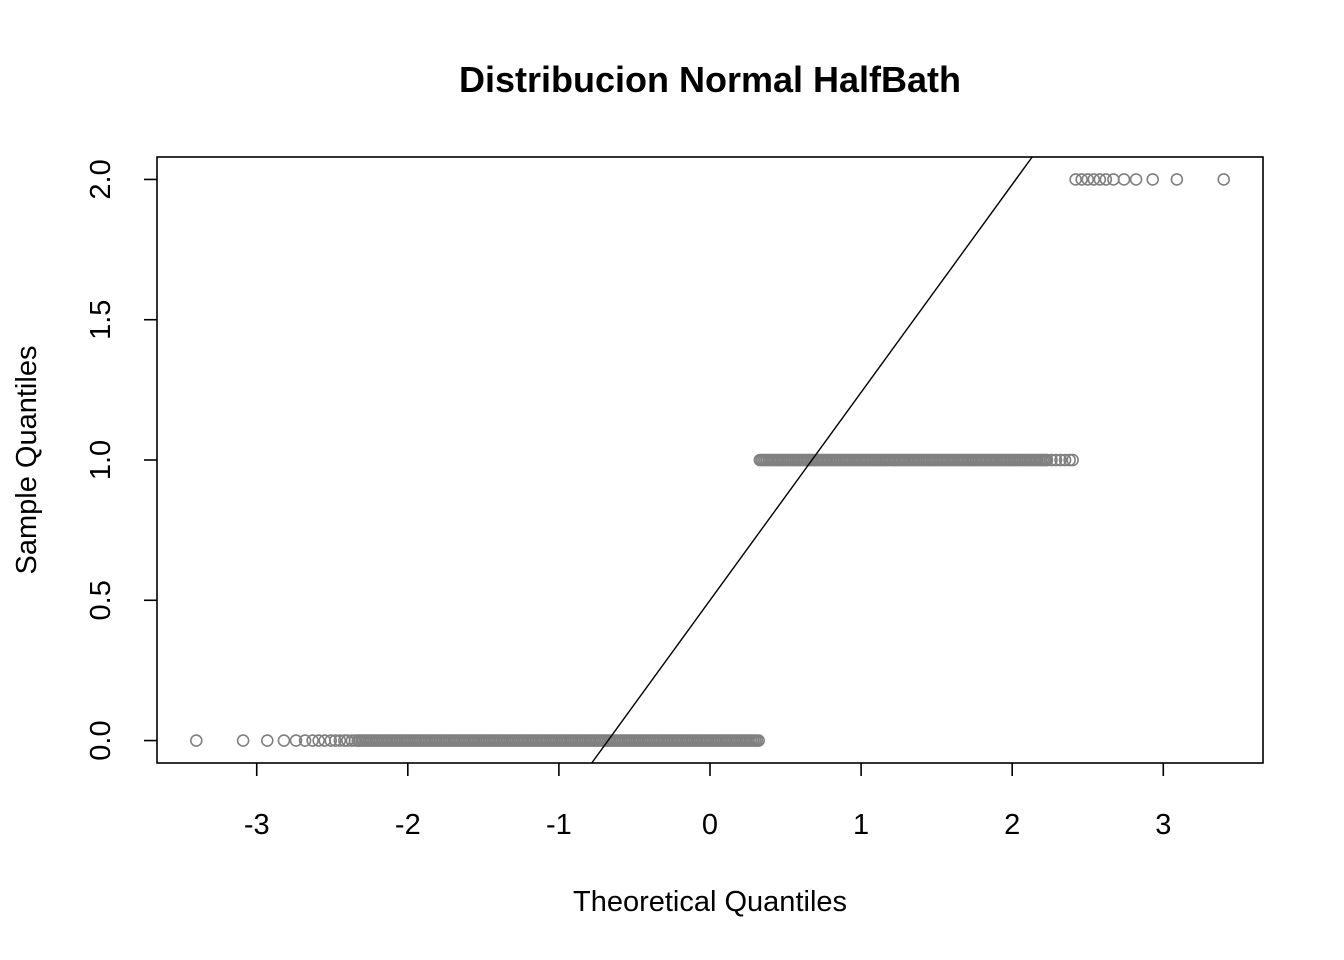 This screenshot has height=960, width=1344. What do you see at coordinates (101, 460) in the screenshot?
I see `y-tick-label: 1.0` at bounding box center [101, 460].